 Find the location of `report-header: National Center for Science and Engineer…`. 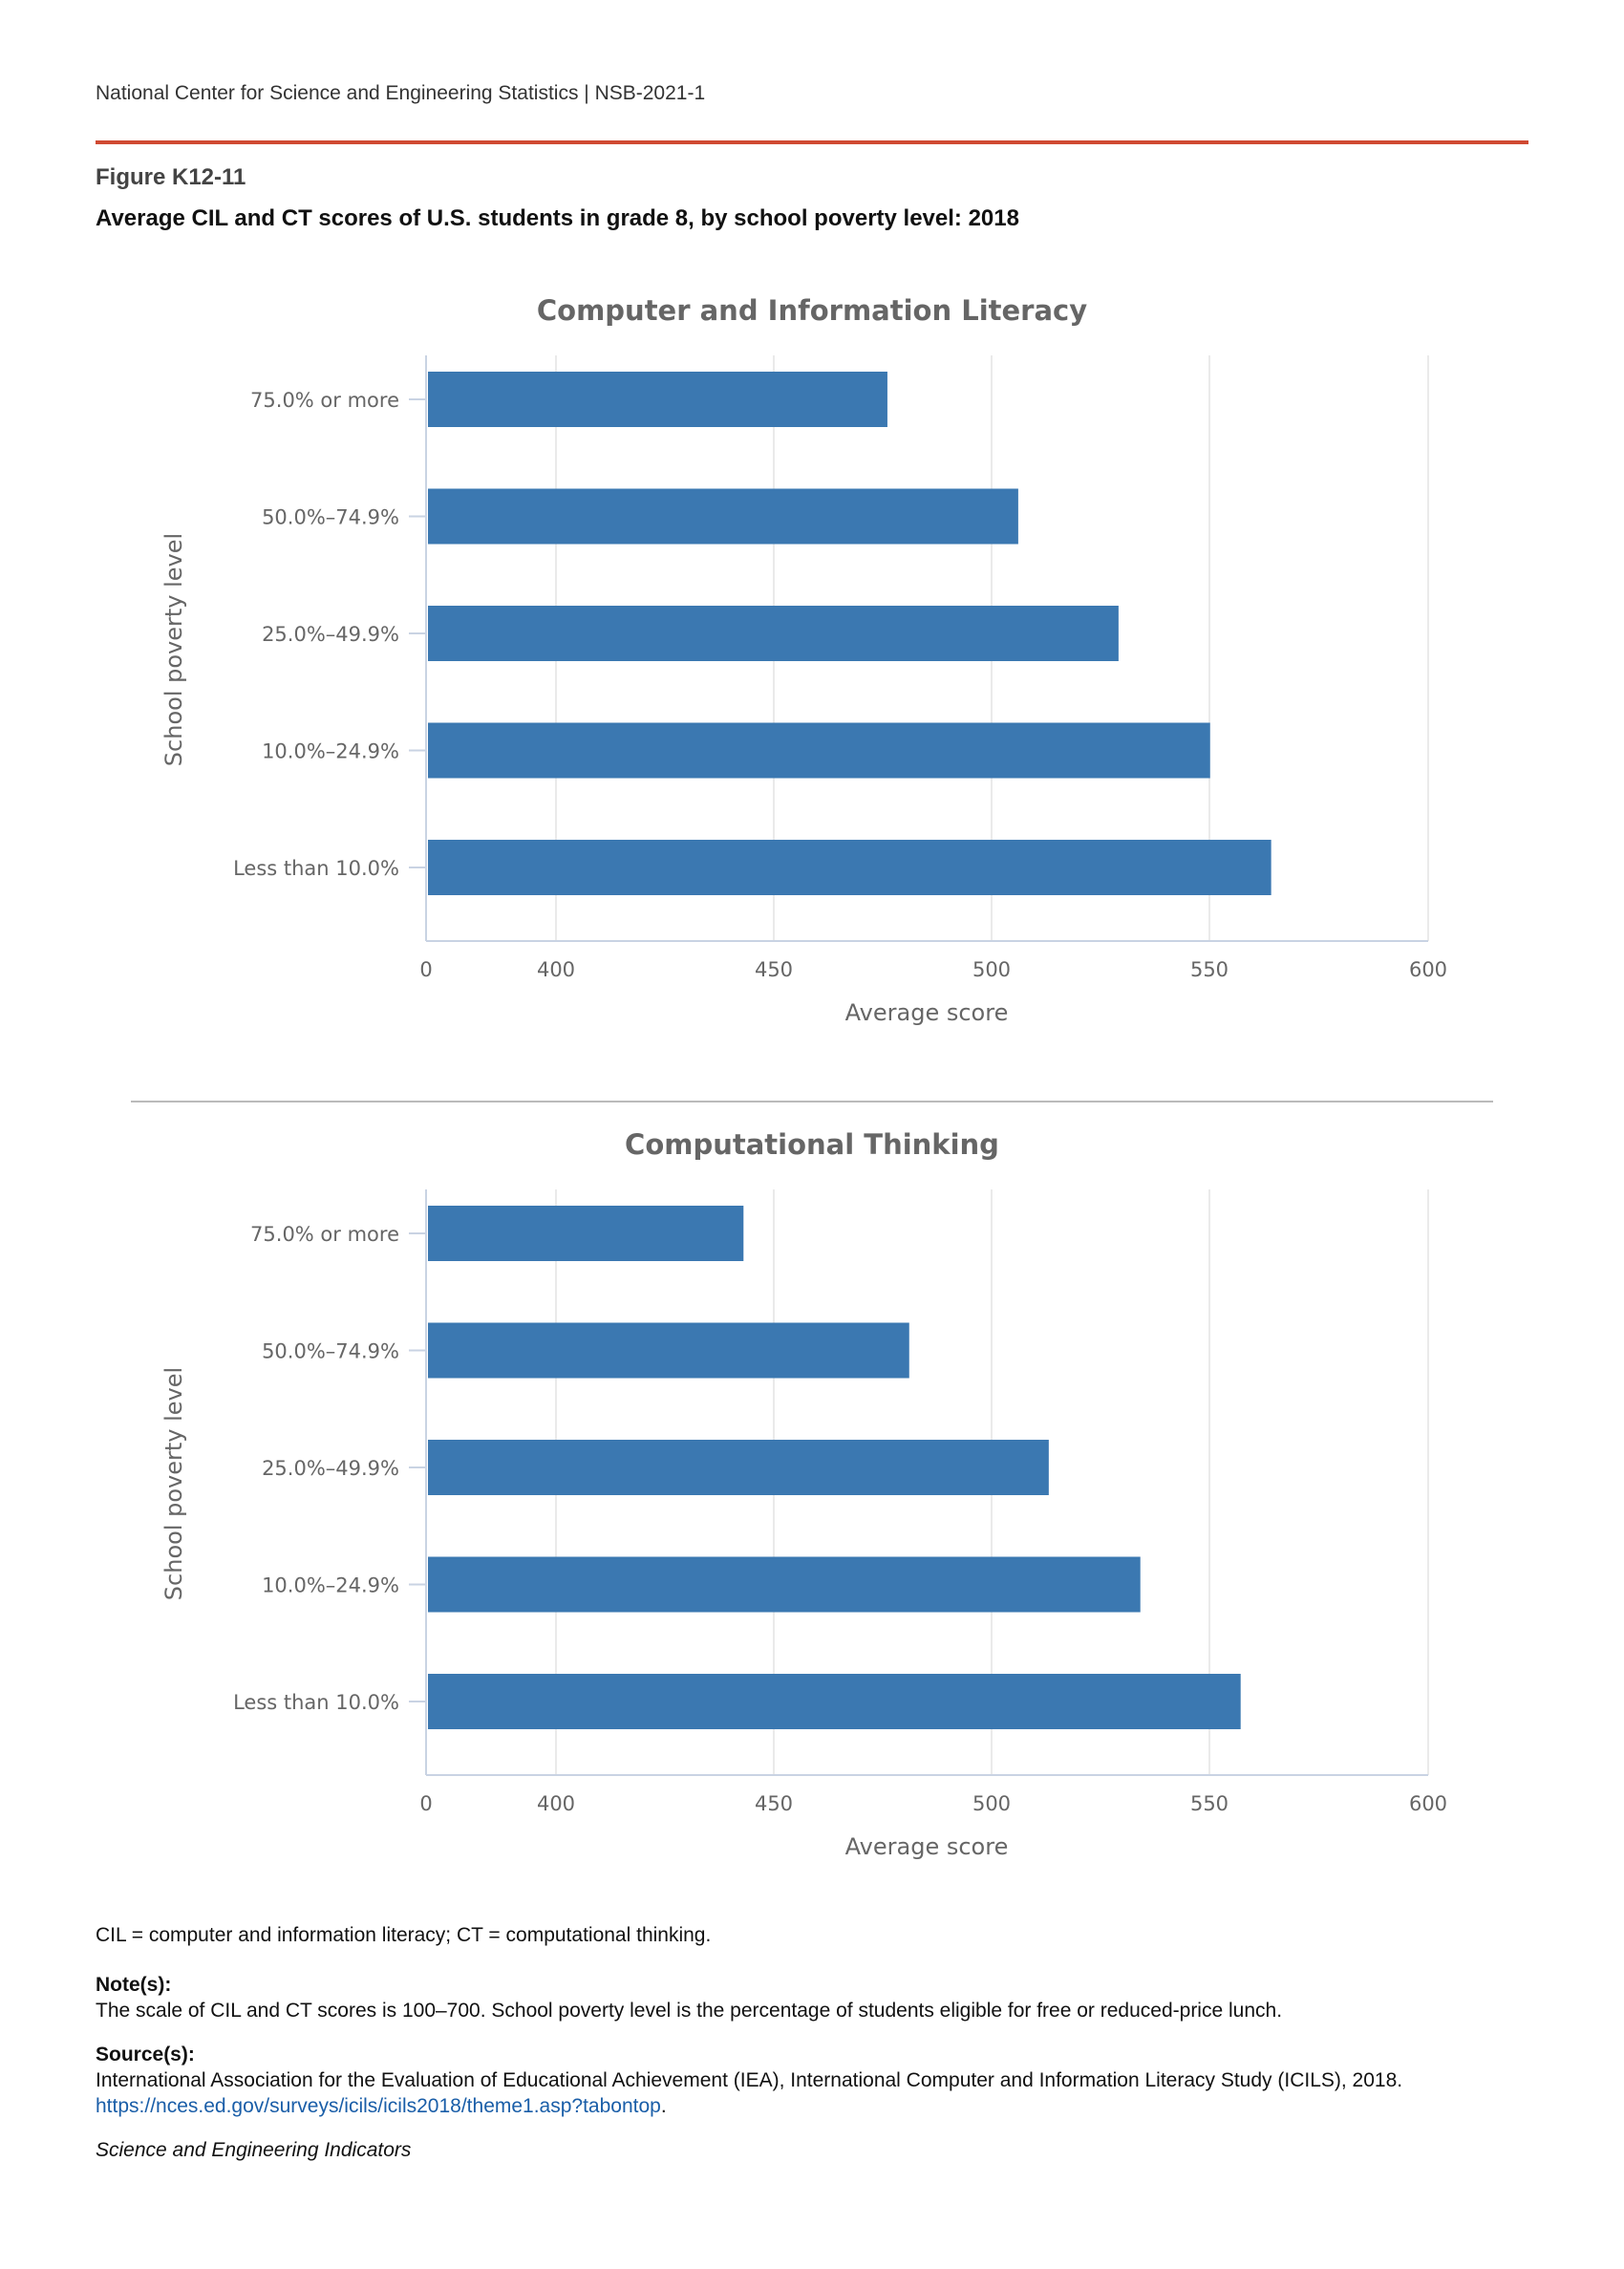

report-header: National Center for Science and Engineer… is located at coordinates (401, 93).